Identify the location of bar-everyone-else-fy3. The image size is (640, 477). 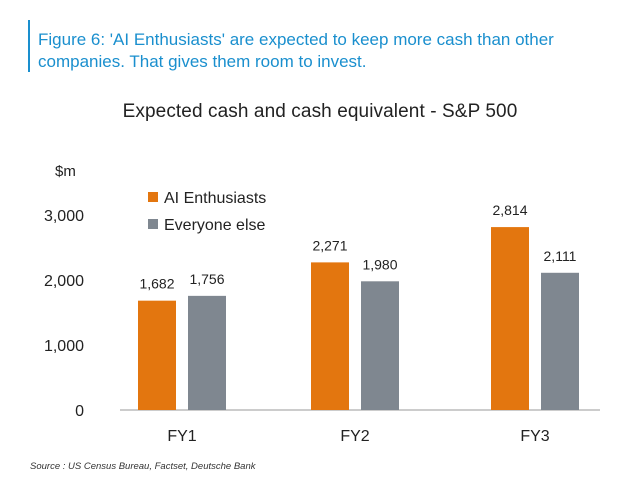
(560, 341).